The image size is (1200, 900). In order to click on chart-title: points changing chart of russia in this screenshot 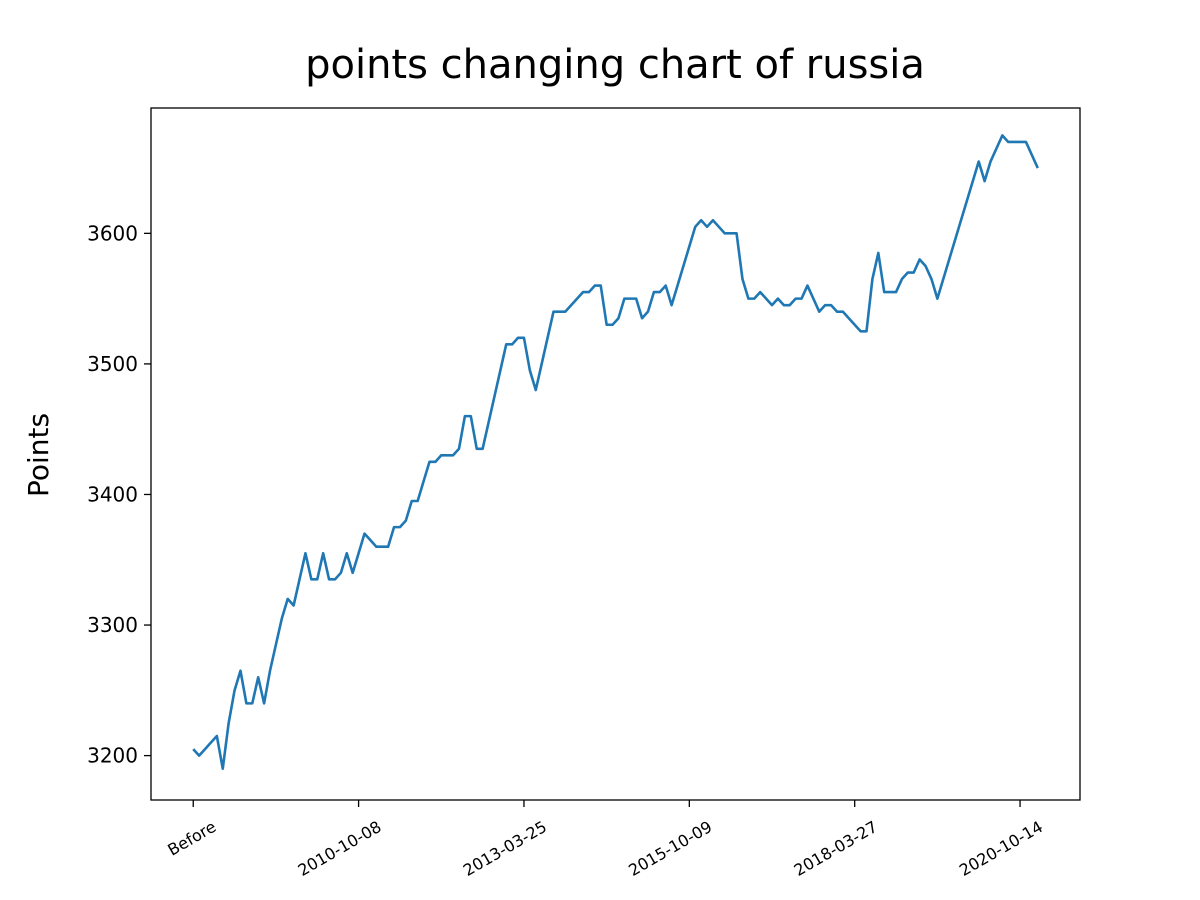, I will do `click(615, 65)`.